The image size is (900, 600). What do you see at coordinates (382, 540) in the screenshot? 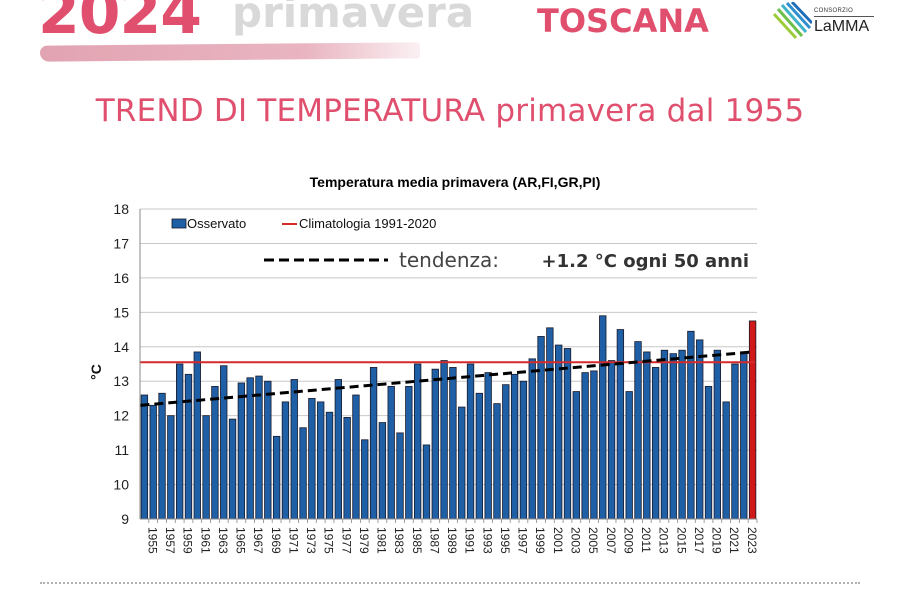
I see `x-tick-label: 1981` at bounding box center [382, 540].